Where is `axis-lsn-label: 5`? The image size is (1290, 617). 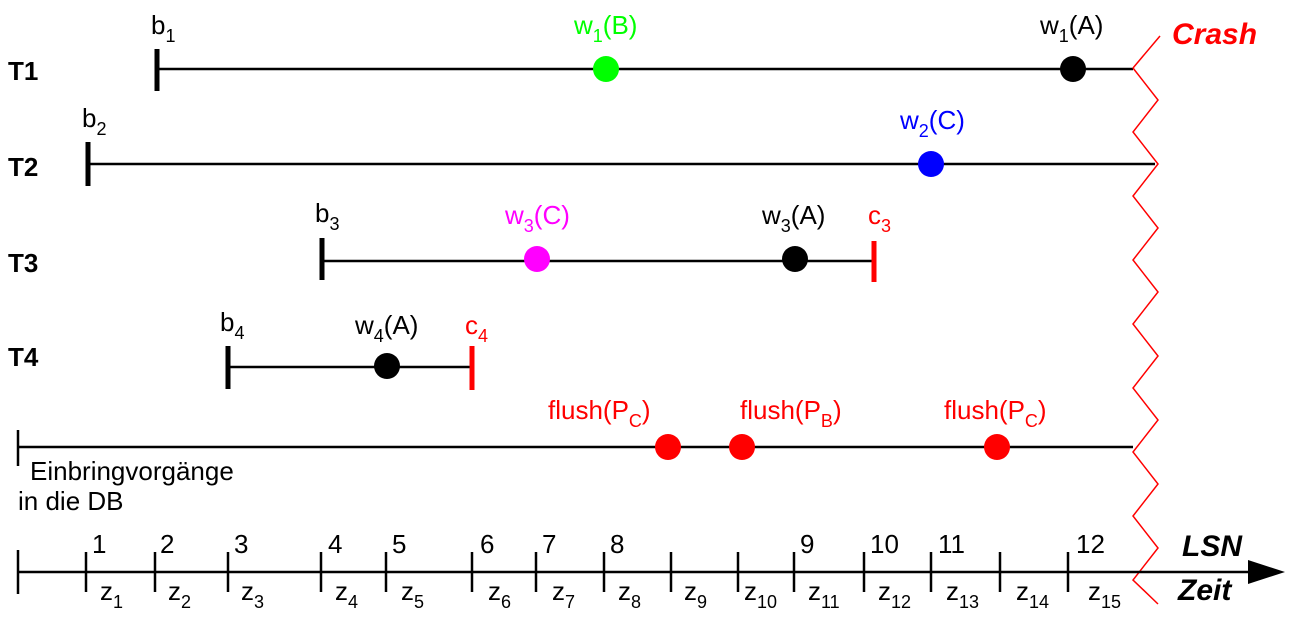 axis-lsn-label: 5 is located at coordinates (399, 544).